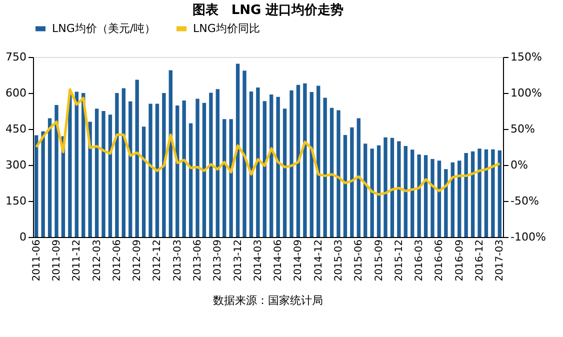 The width and height of the screenshot is (563, 337). I want to click on y2-tick-label: 100%, so click(526, 93).